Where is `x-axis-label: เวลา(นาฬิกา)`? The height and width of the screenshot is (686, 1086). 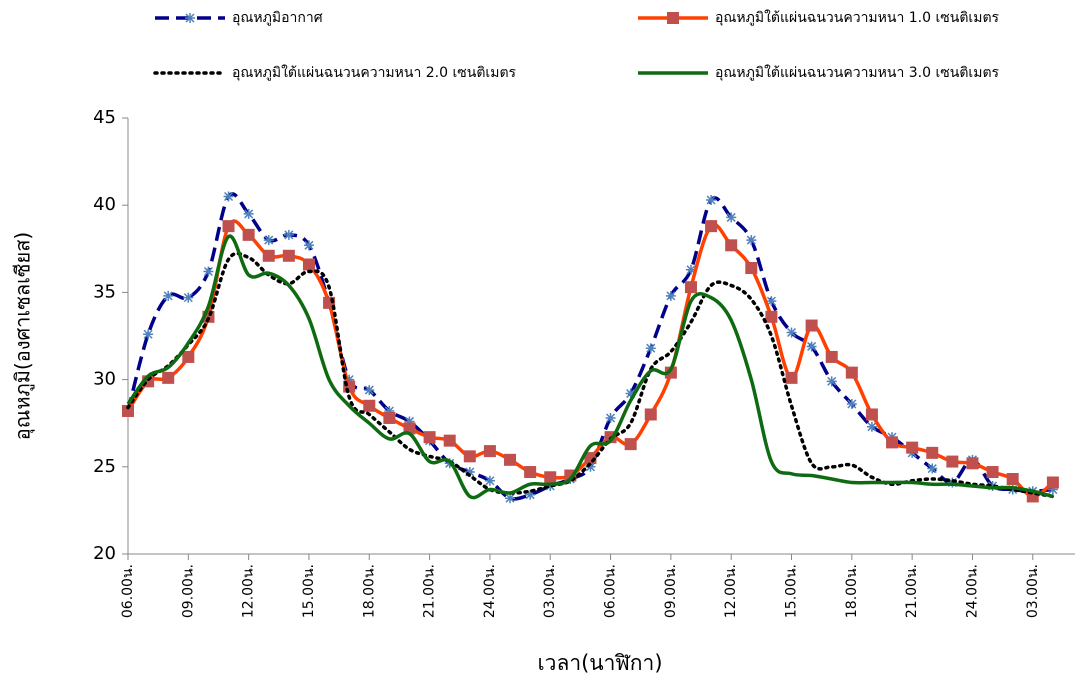
x-axis-label: เวลา(นาฬิกา) is located at coordinates (599, 663).